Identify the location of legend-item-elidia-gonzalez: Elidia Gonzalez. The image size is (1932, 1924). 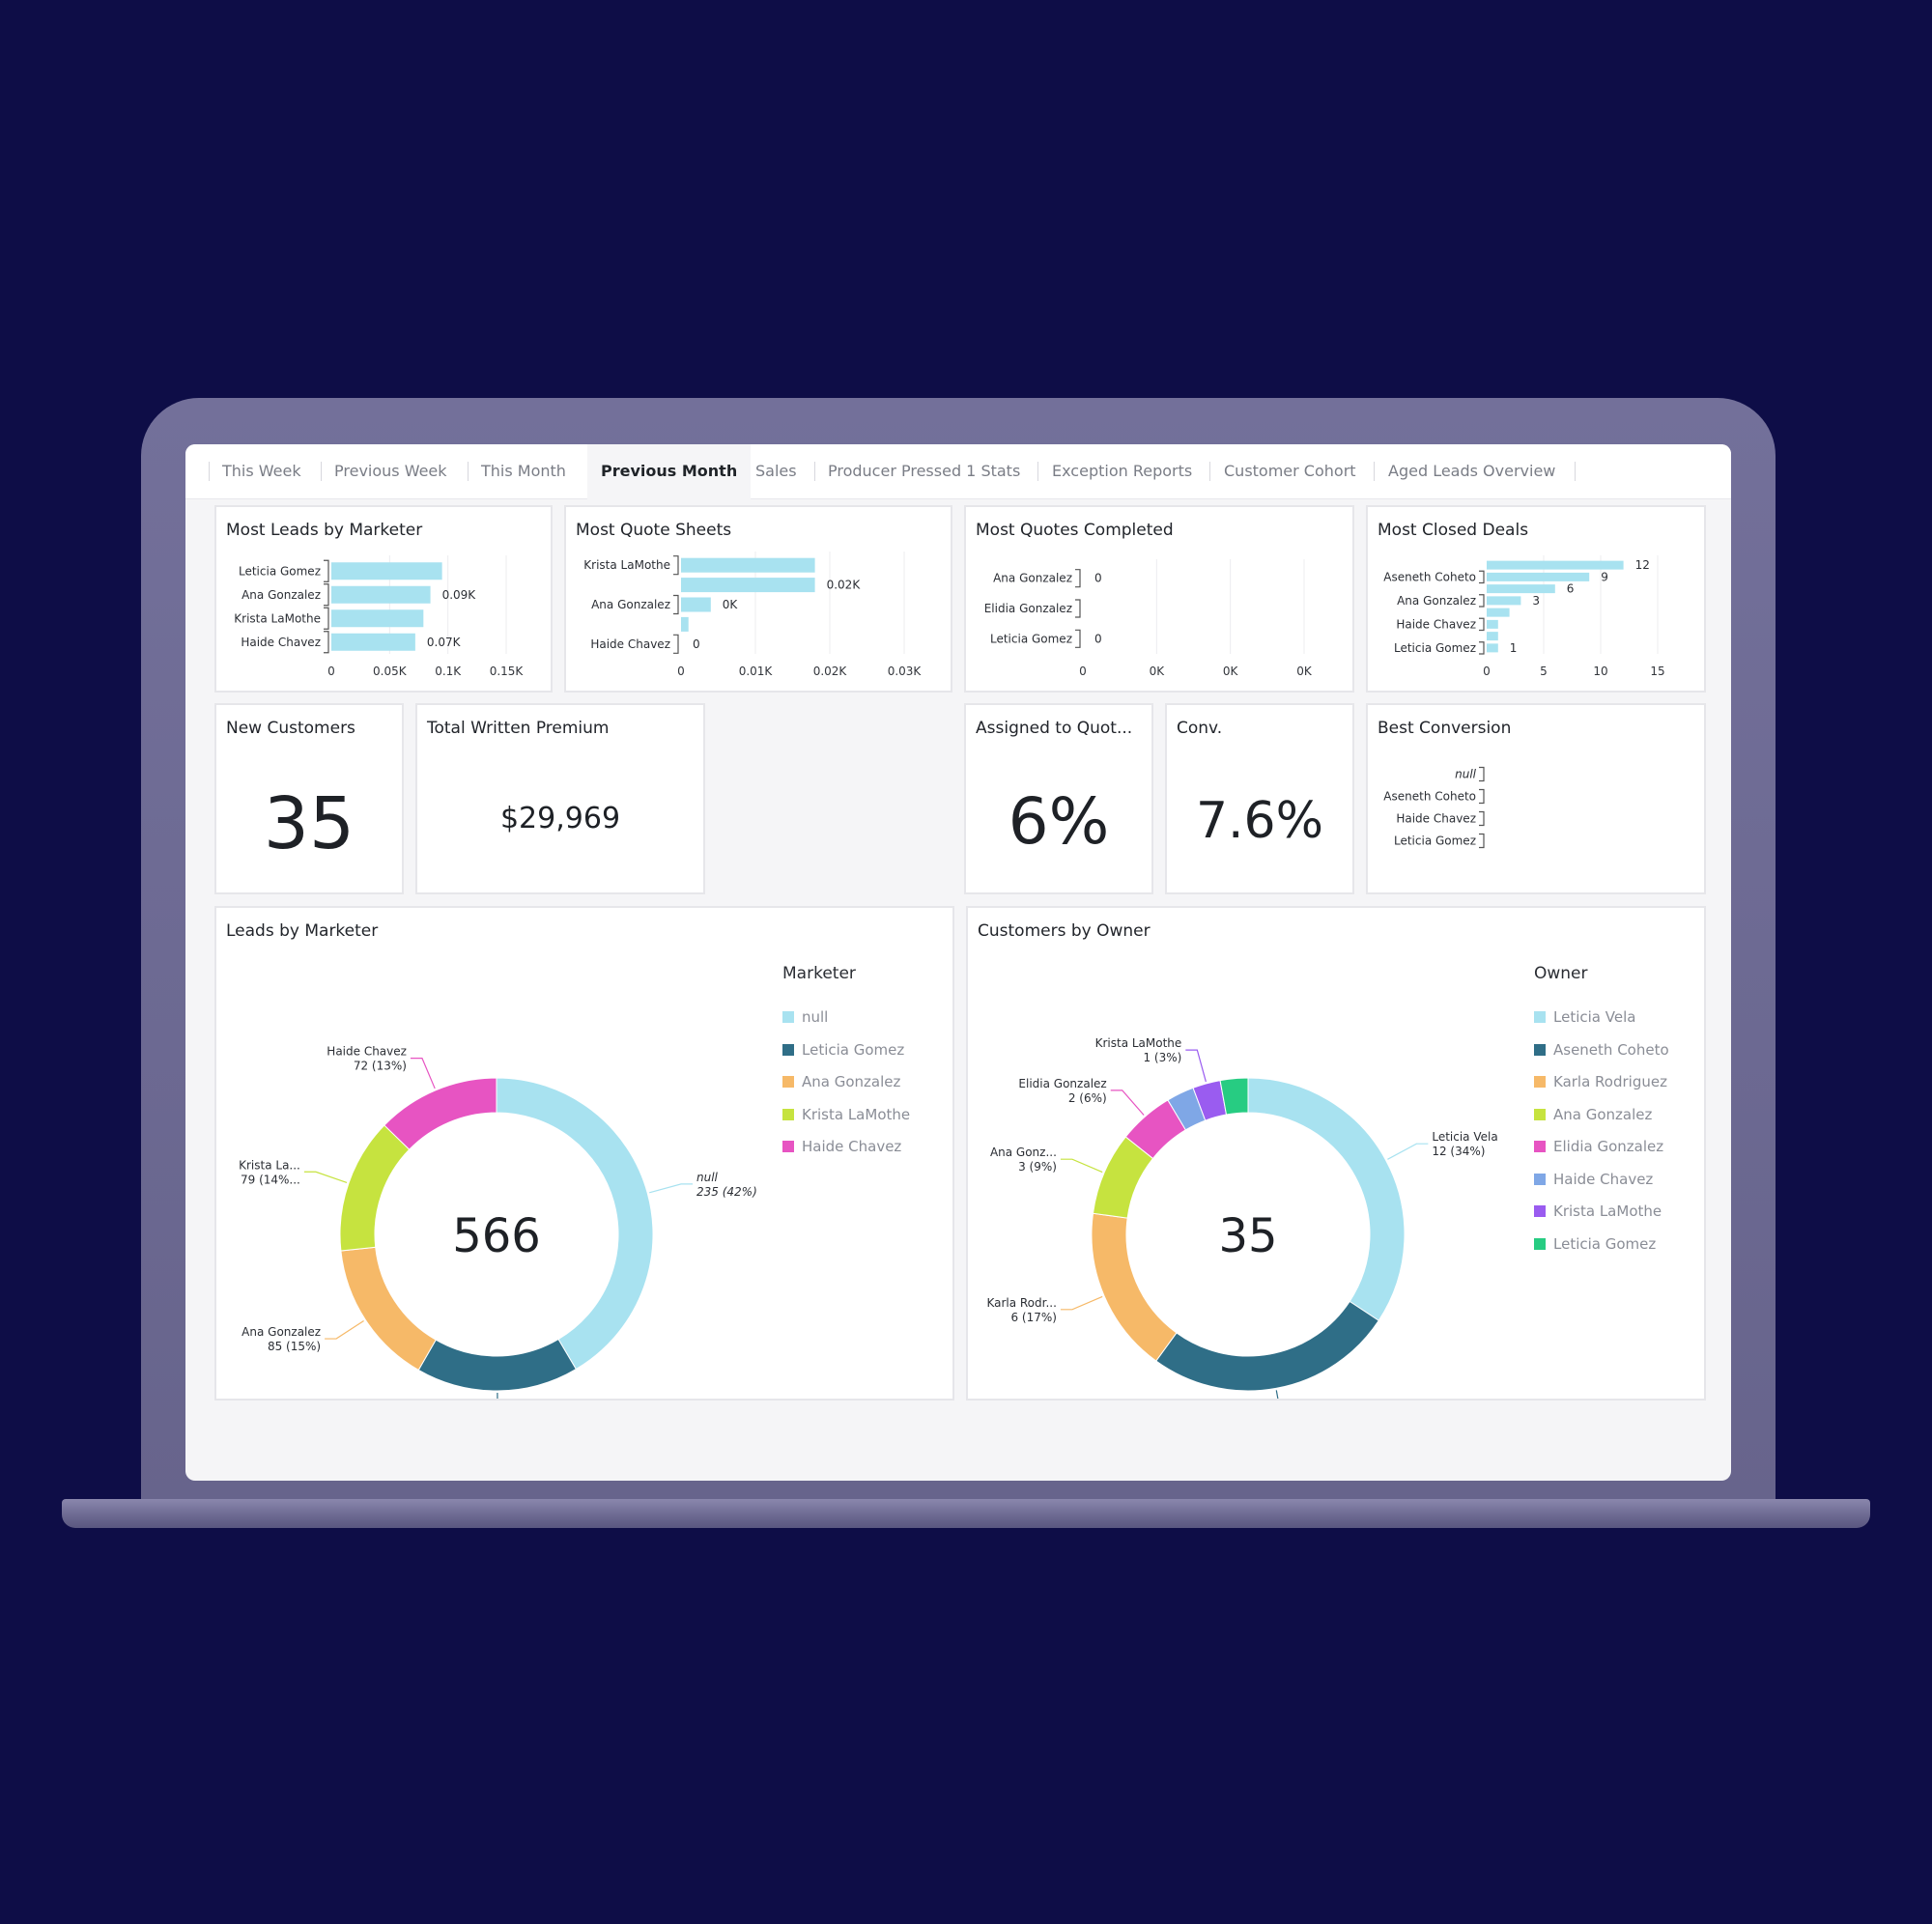
(1598, 1146).